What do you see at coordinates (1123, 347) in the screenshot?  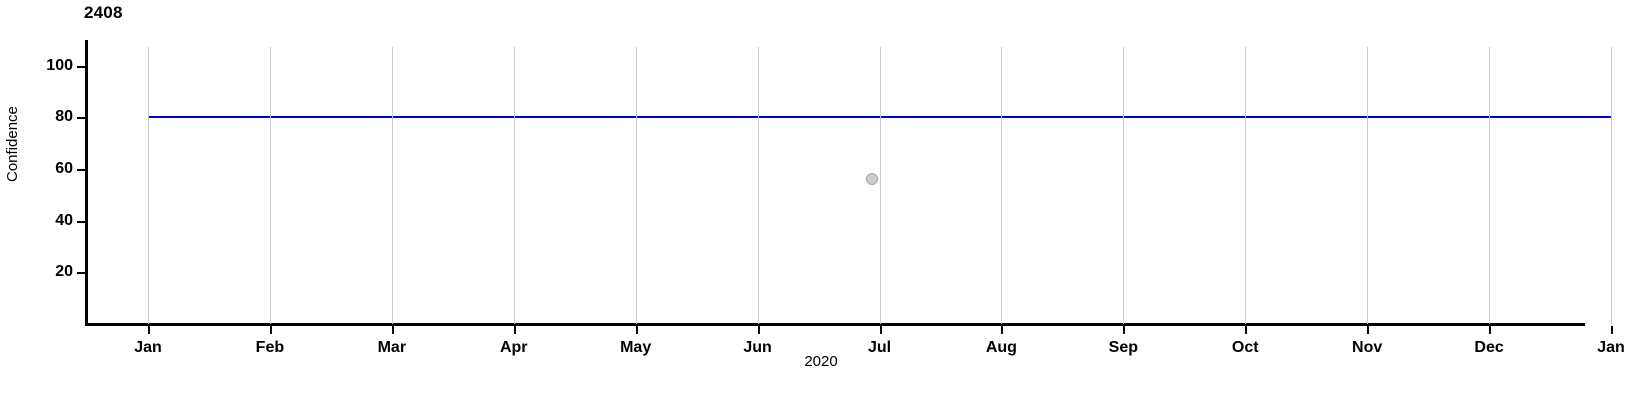 I see `x-tick-label: Sep` at bounding box center [1123, 347].